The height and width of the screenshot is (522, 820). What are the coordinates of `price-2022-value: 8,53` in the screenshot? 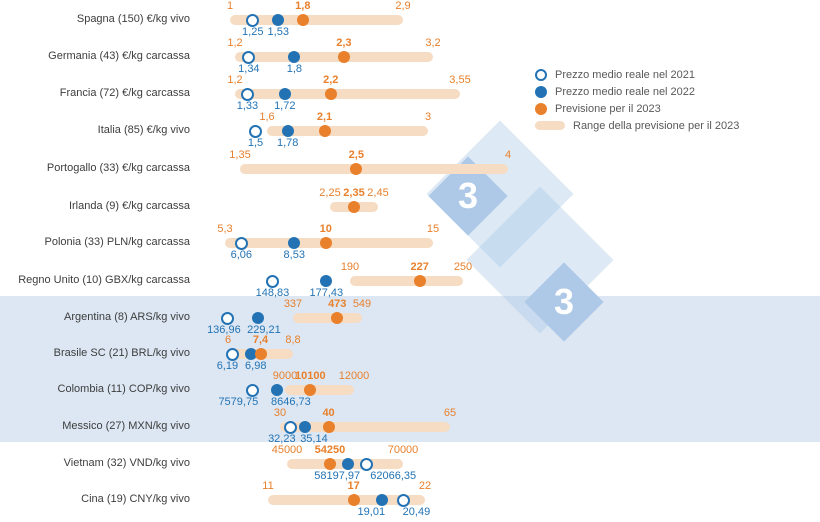 It's located at (294, 255).